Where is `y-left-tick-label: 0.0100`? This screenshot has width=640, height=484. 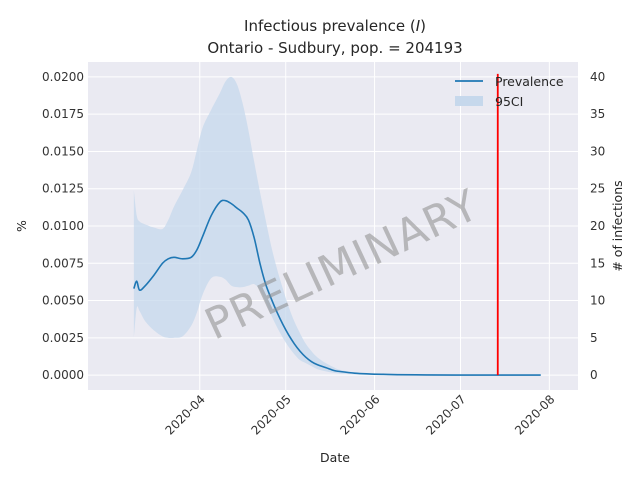
y-left-tick-label: 0.0100 is located at coordinates (63, 226).